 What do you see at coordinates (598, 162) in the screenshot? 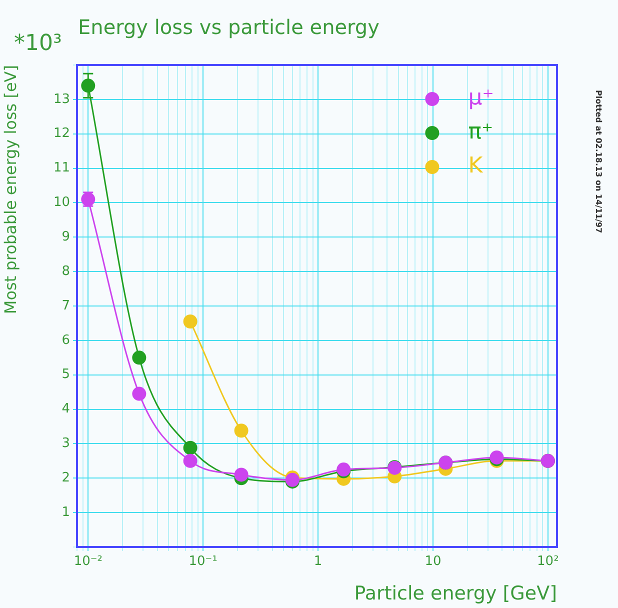
I see `text: Plotted at 02.18.13 on 14/11/97` at bounding box center [598, 162].